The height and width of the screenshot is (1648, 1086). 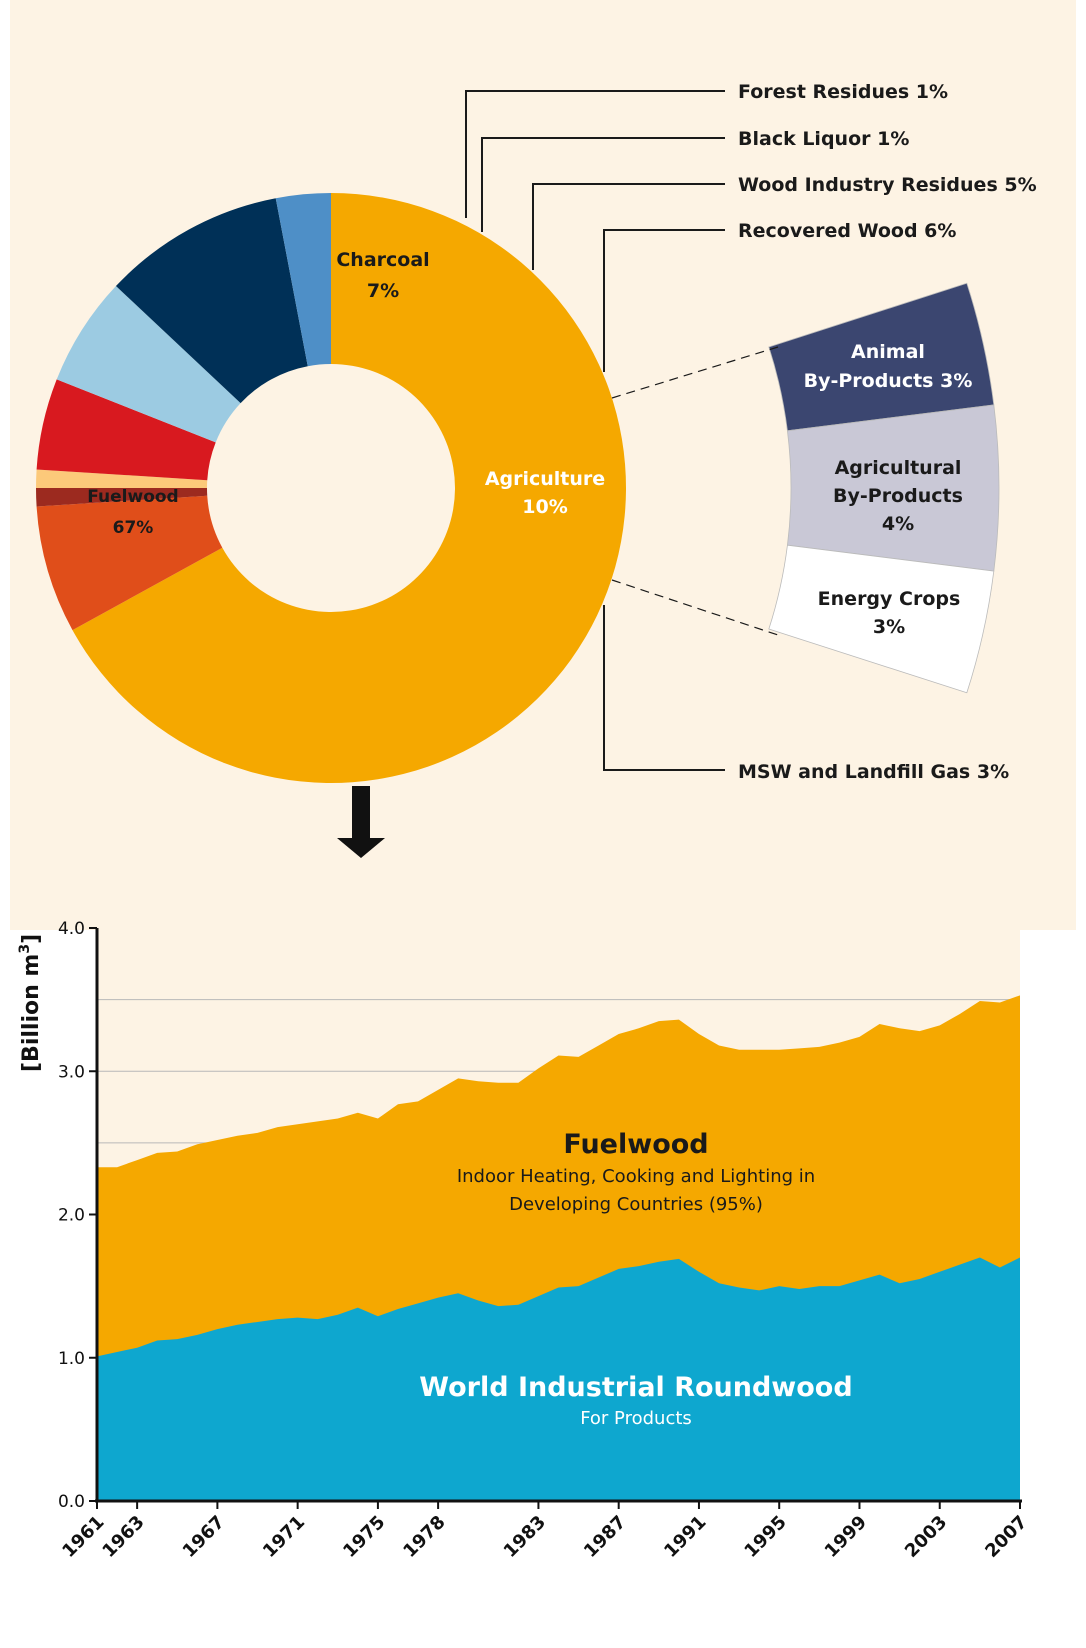 I want to click on label-msw-landfill-gas: MSW and Landfill Gas 3%, so click(x=873, y=772).